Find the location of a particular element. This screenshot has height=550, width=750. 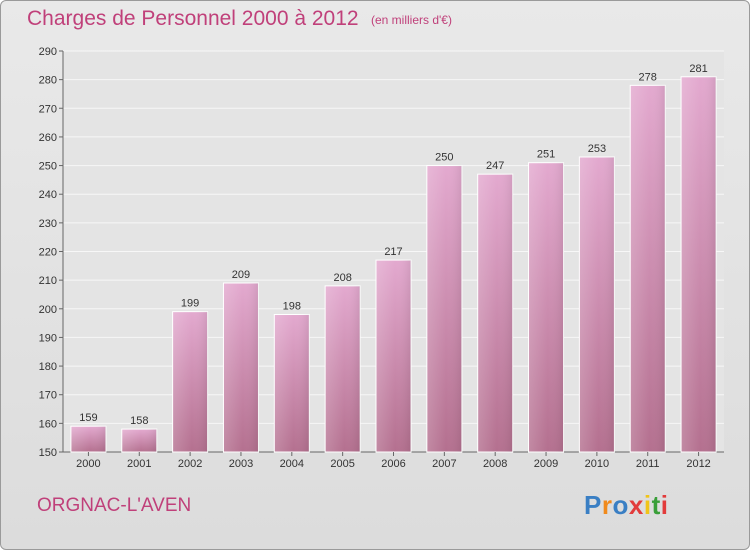

y-tick-label: 200 is located at coordinates (48, 310).